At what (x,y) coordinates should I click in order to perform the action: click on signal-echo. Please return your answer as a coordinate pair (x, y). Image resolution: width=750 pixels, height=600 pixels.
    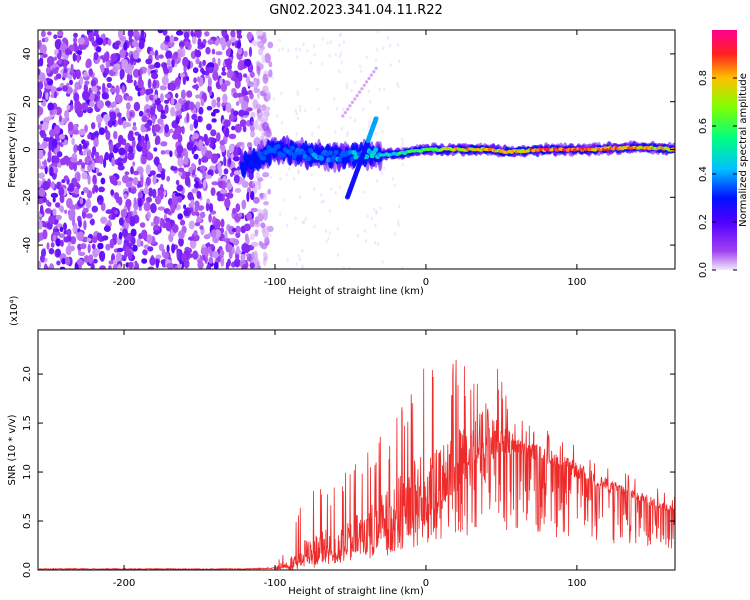
    Looking at the image, I should click on (364, 85).